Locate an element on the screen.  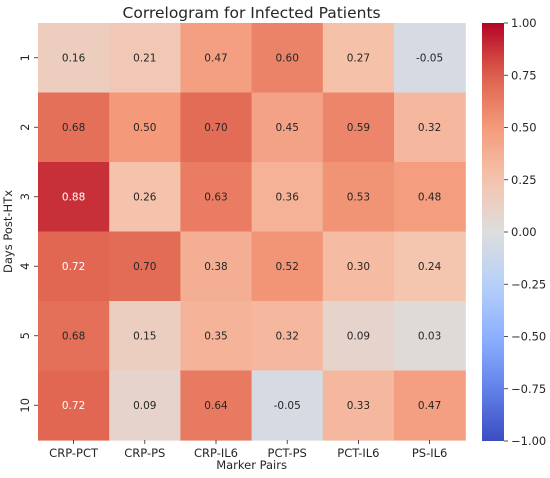
heatmap-cell-r3-c2 is located at coordinates (216, 266).